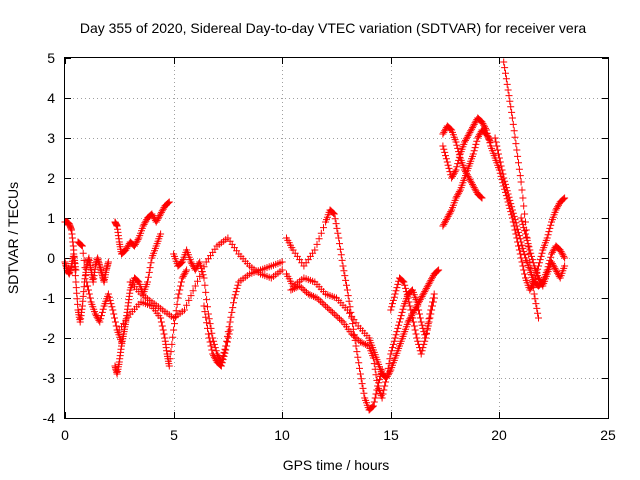 The height and width of the screenshot is (480, 640). Describe the element at coordinates (49, 238) in the screenshot. I see `y-tick-labels: -4 -3 -2 -1 0 1 2 3 4 5` at that location.